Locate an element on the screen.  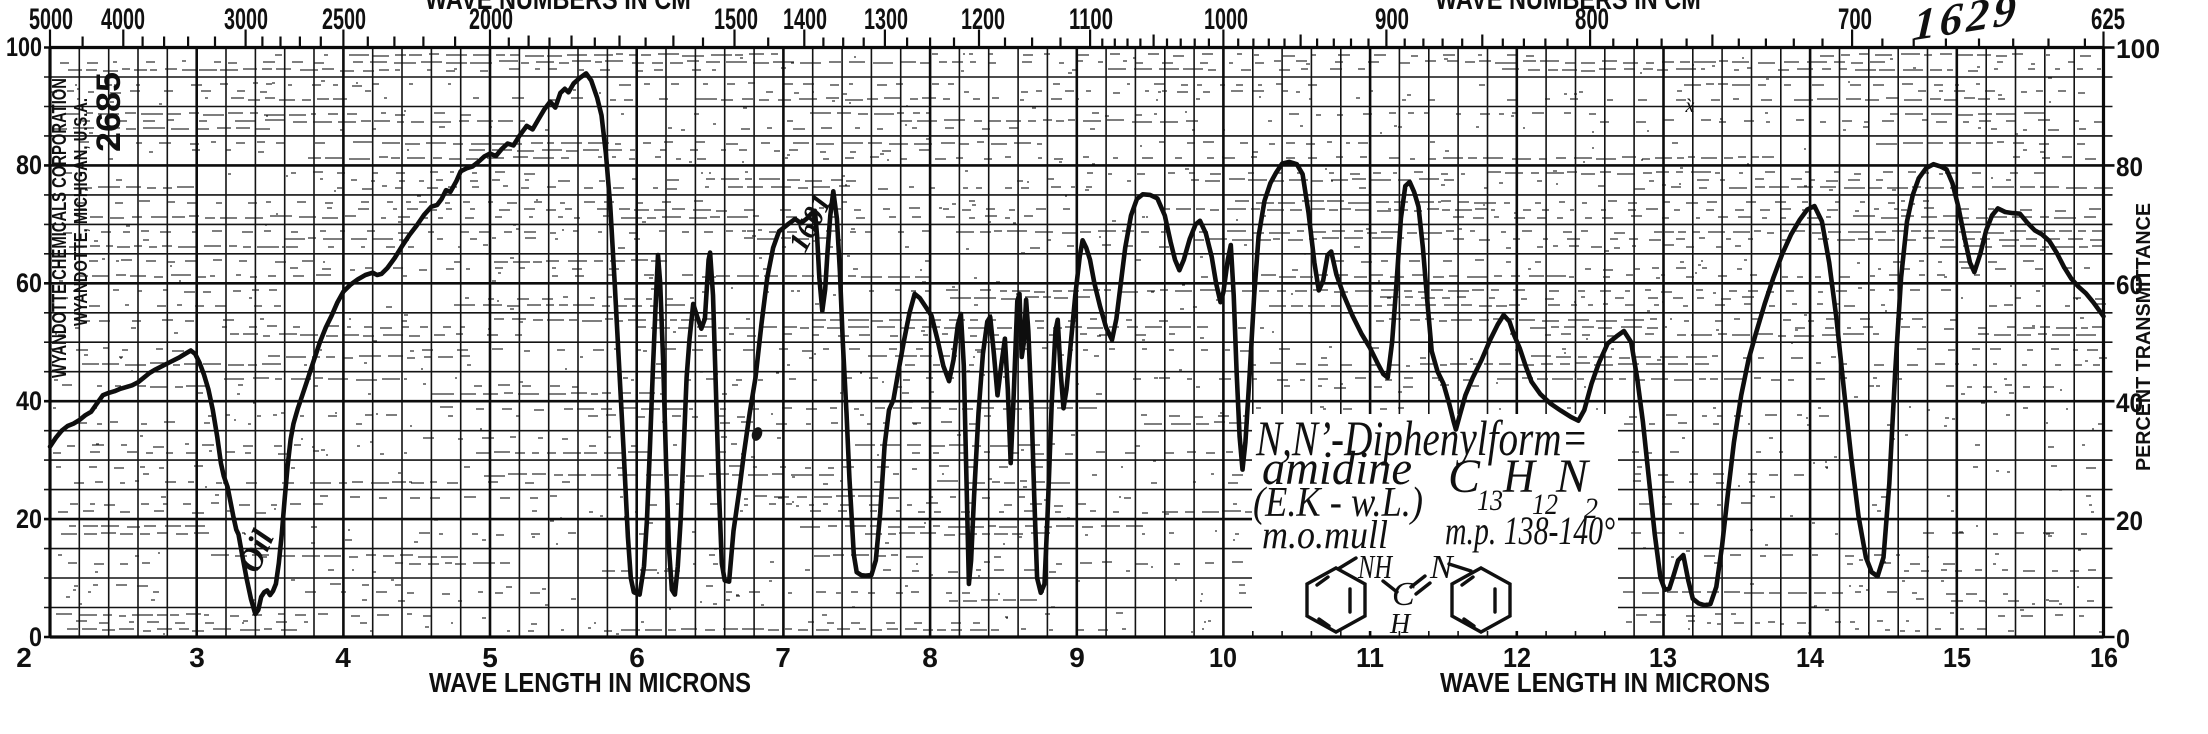
svg-text: 625 is located at coordinates (2108, 19).